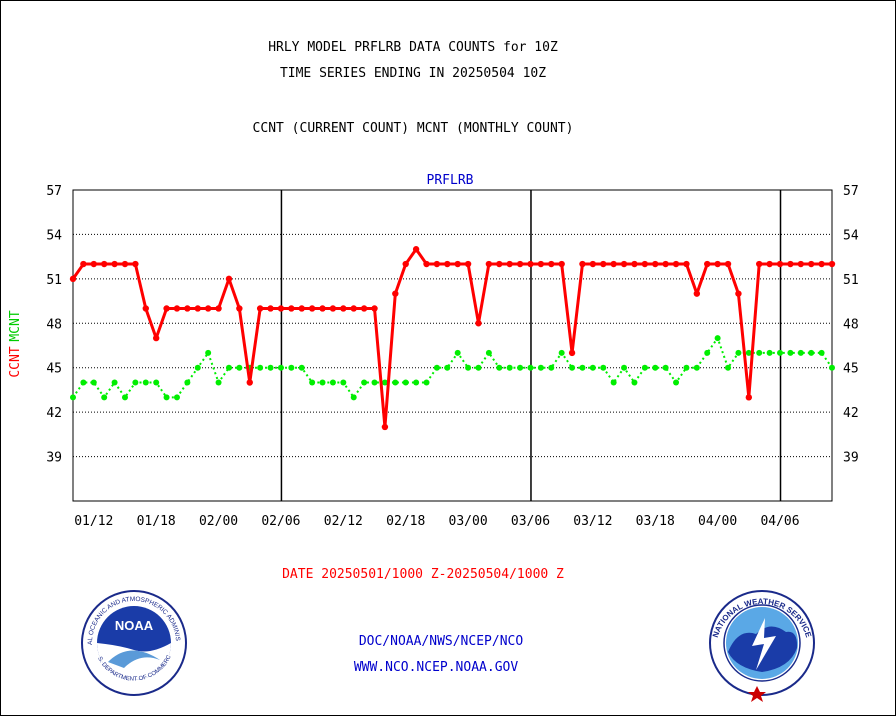 The image size is (896, 716). Describe the element at coordinates (436, 667) in the screenshot. I see `link-nco-website: WWW.NCO.NCEP.NOAA.GOV` at that location.